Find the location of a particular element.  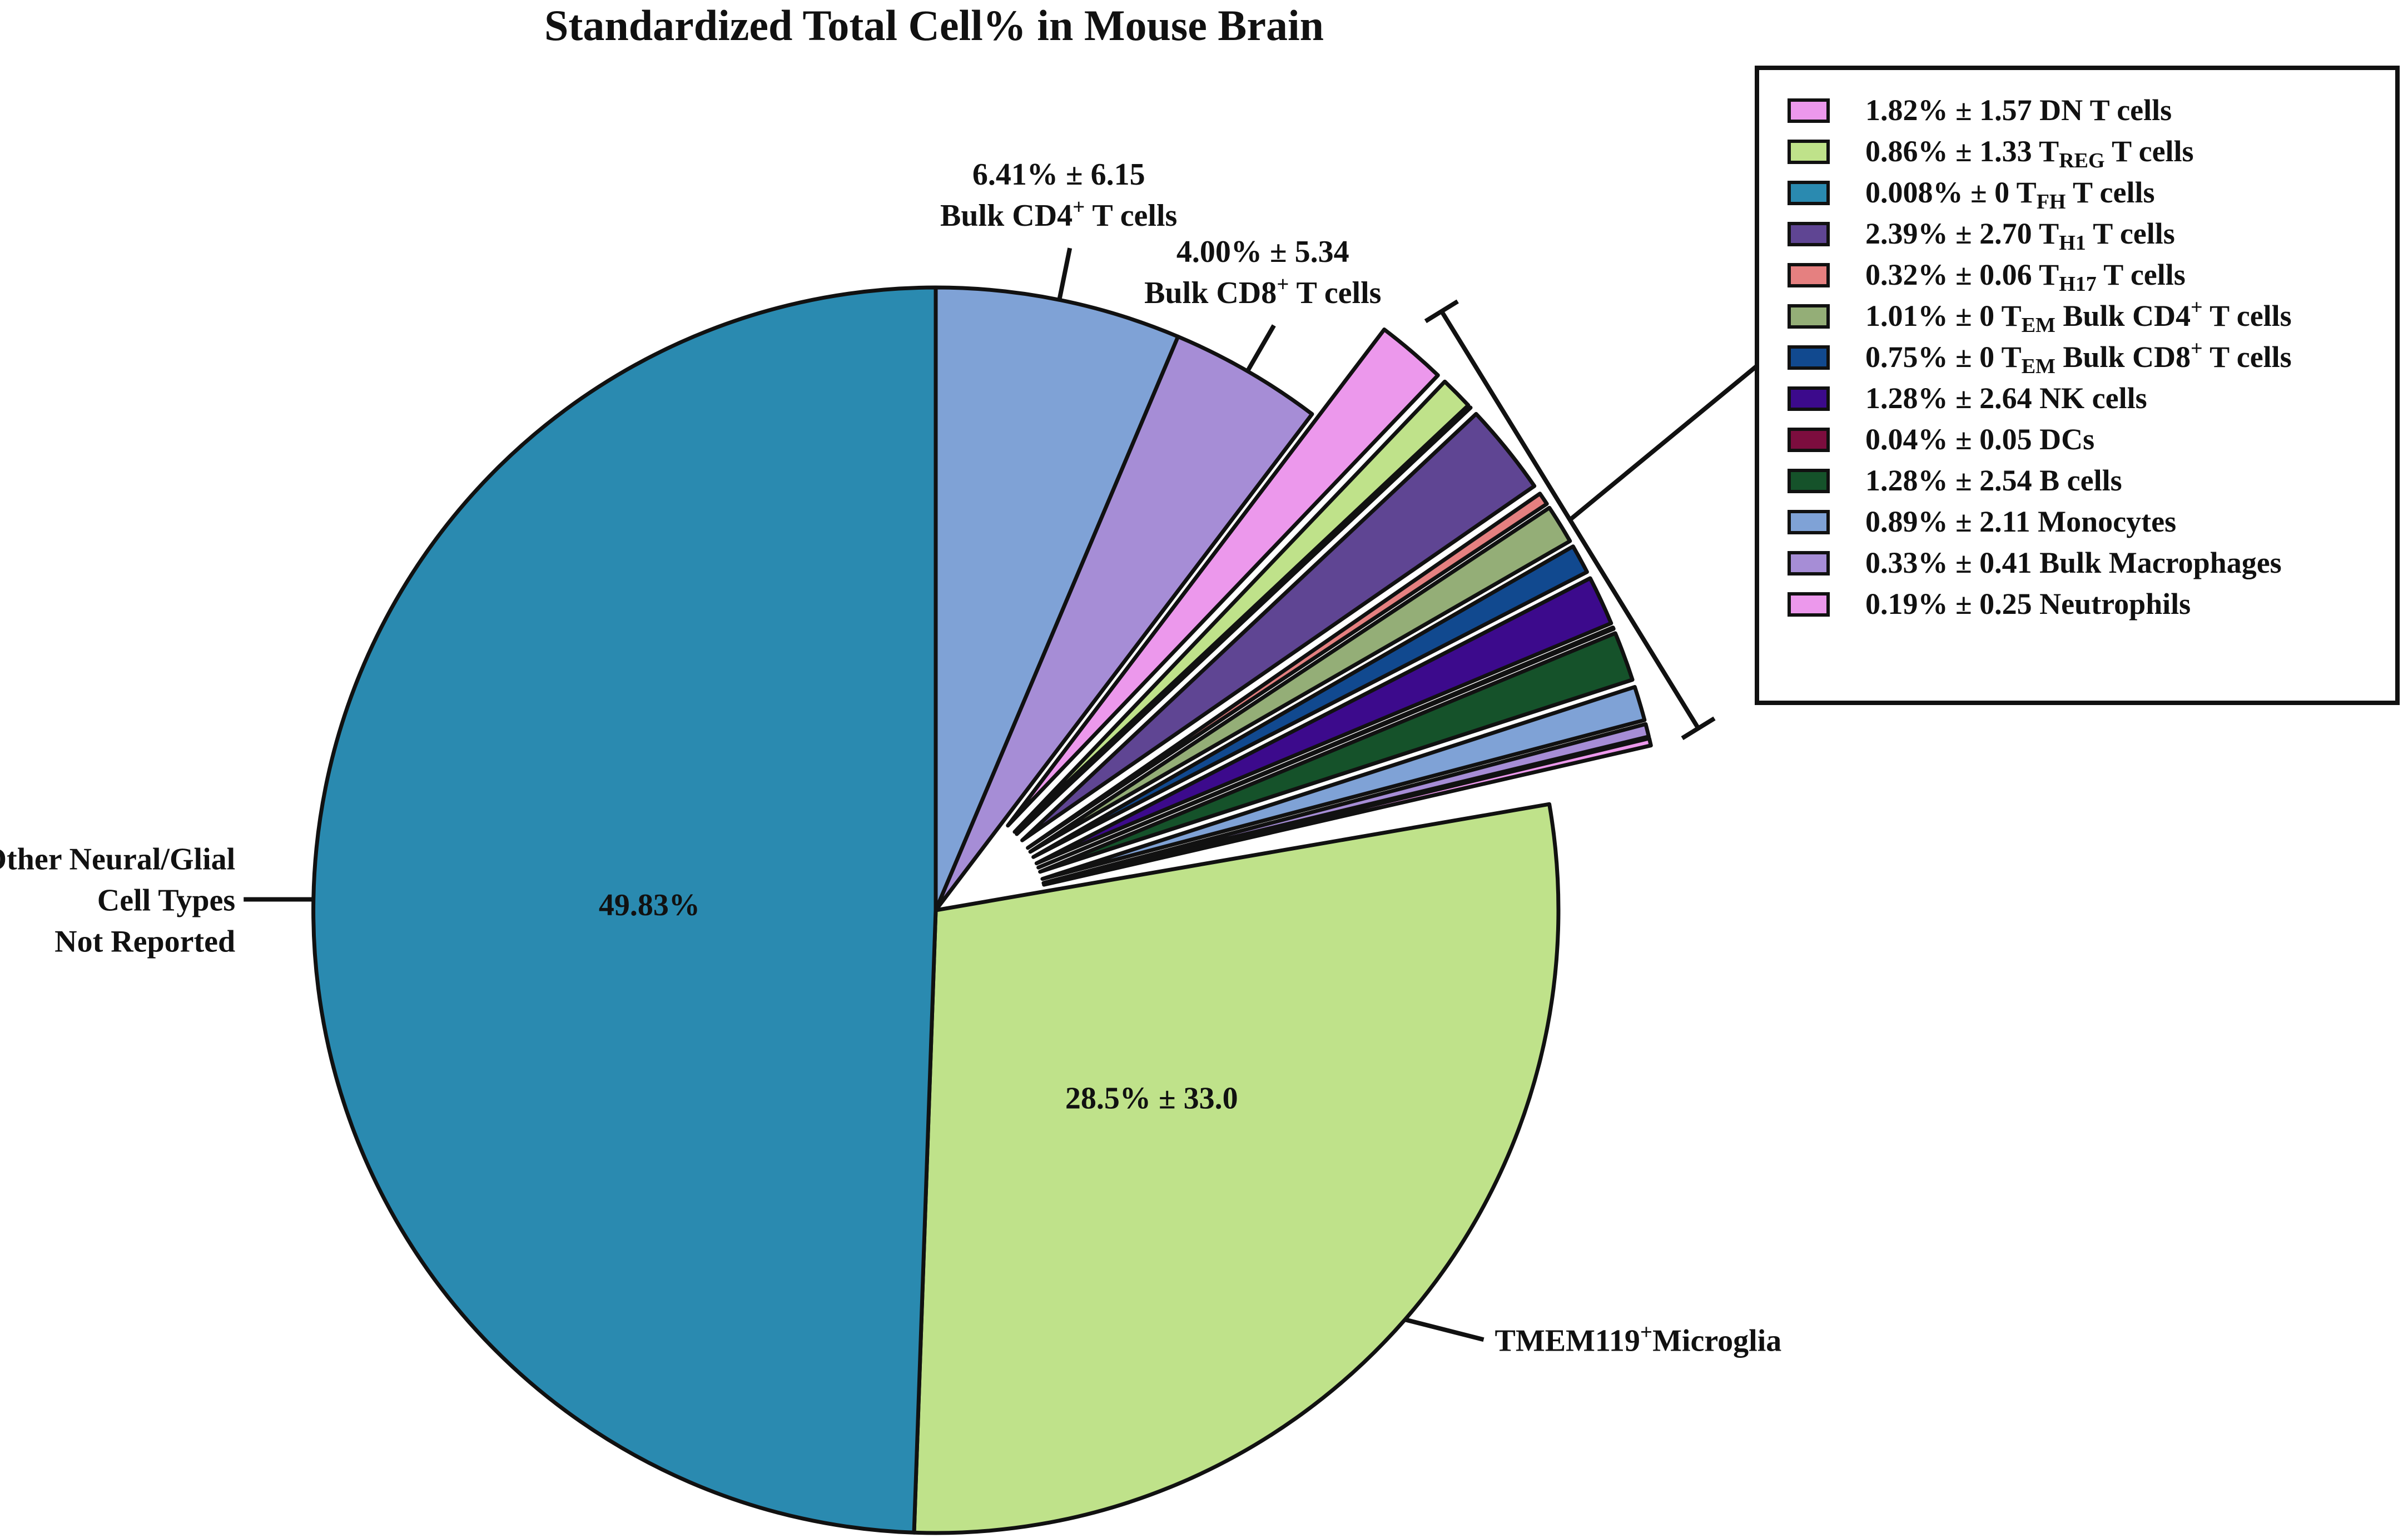

legend-entry-label: 0.75% ± 0 TEM​ Bulk CD8+​ T cells is located at coordinates (2078, 357).